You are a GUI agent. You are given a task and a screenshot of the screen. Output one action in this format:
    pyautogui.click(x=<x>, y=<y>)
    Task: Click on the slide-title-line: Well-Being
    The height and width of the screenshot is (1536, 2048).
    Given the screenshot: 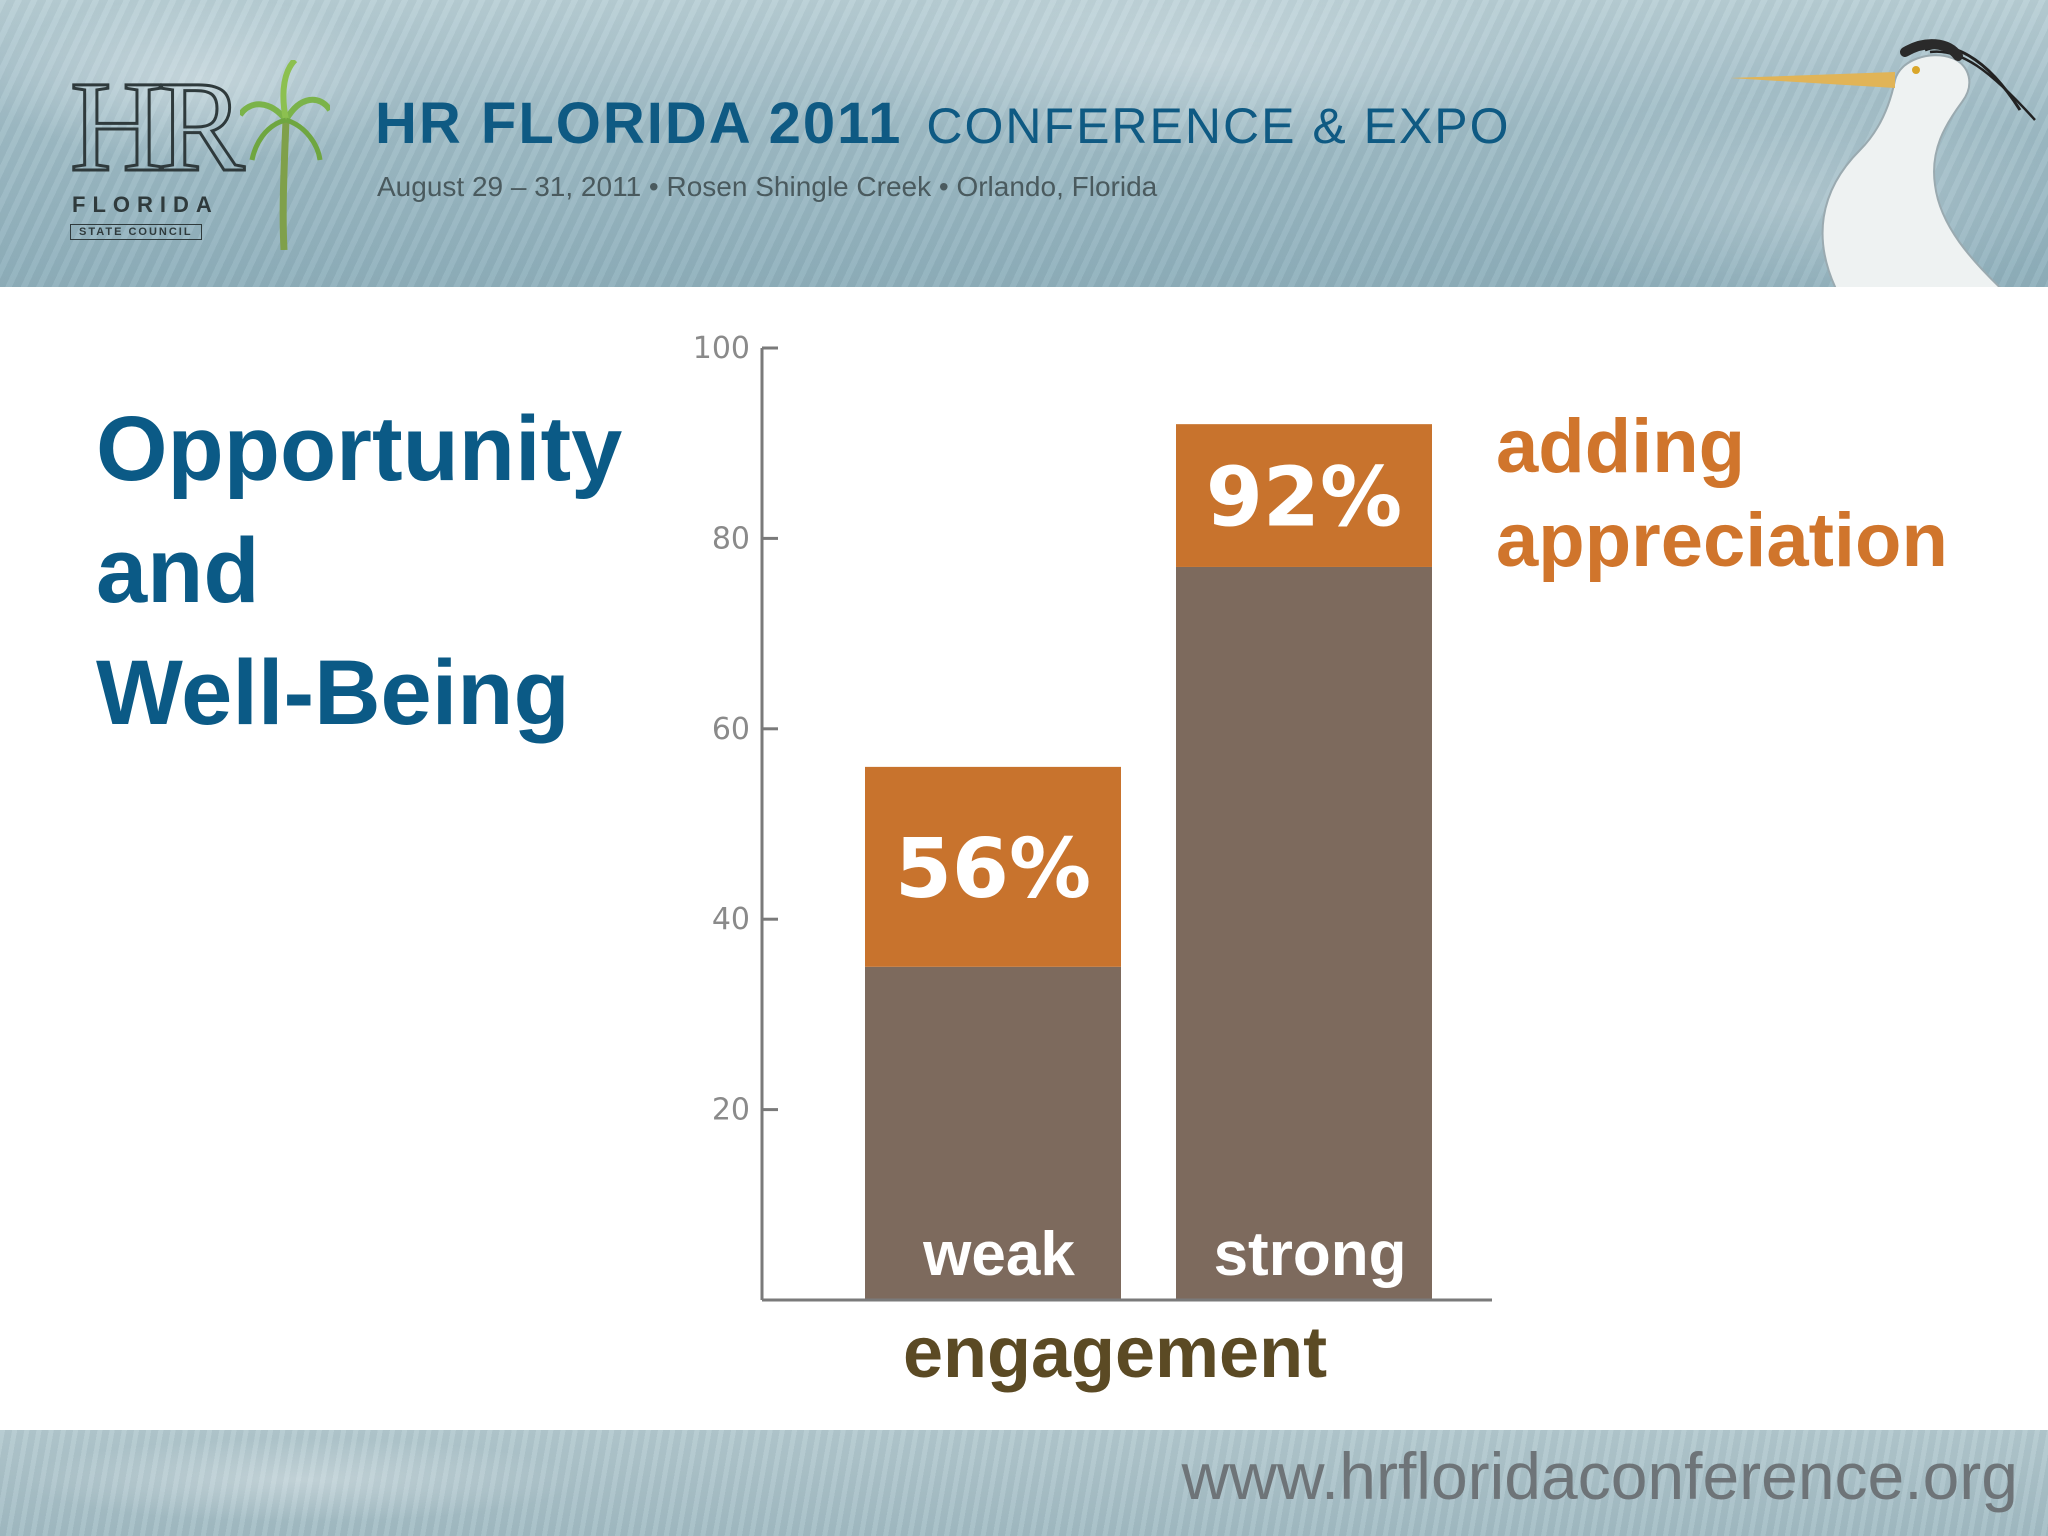 What is the action you would take?
    pyautogui.click(x=333, y=693)
    